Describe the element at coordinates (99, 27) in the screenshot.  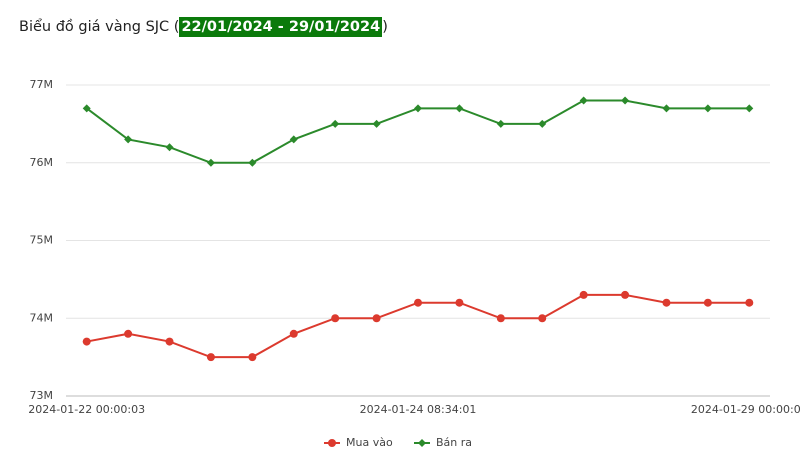
I see `title-text: Biểu đồ giá vàng SJC (` at that location.